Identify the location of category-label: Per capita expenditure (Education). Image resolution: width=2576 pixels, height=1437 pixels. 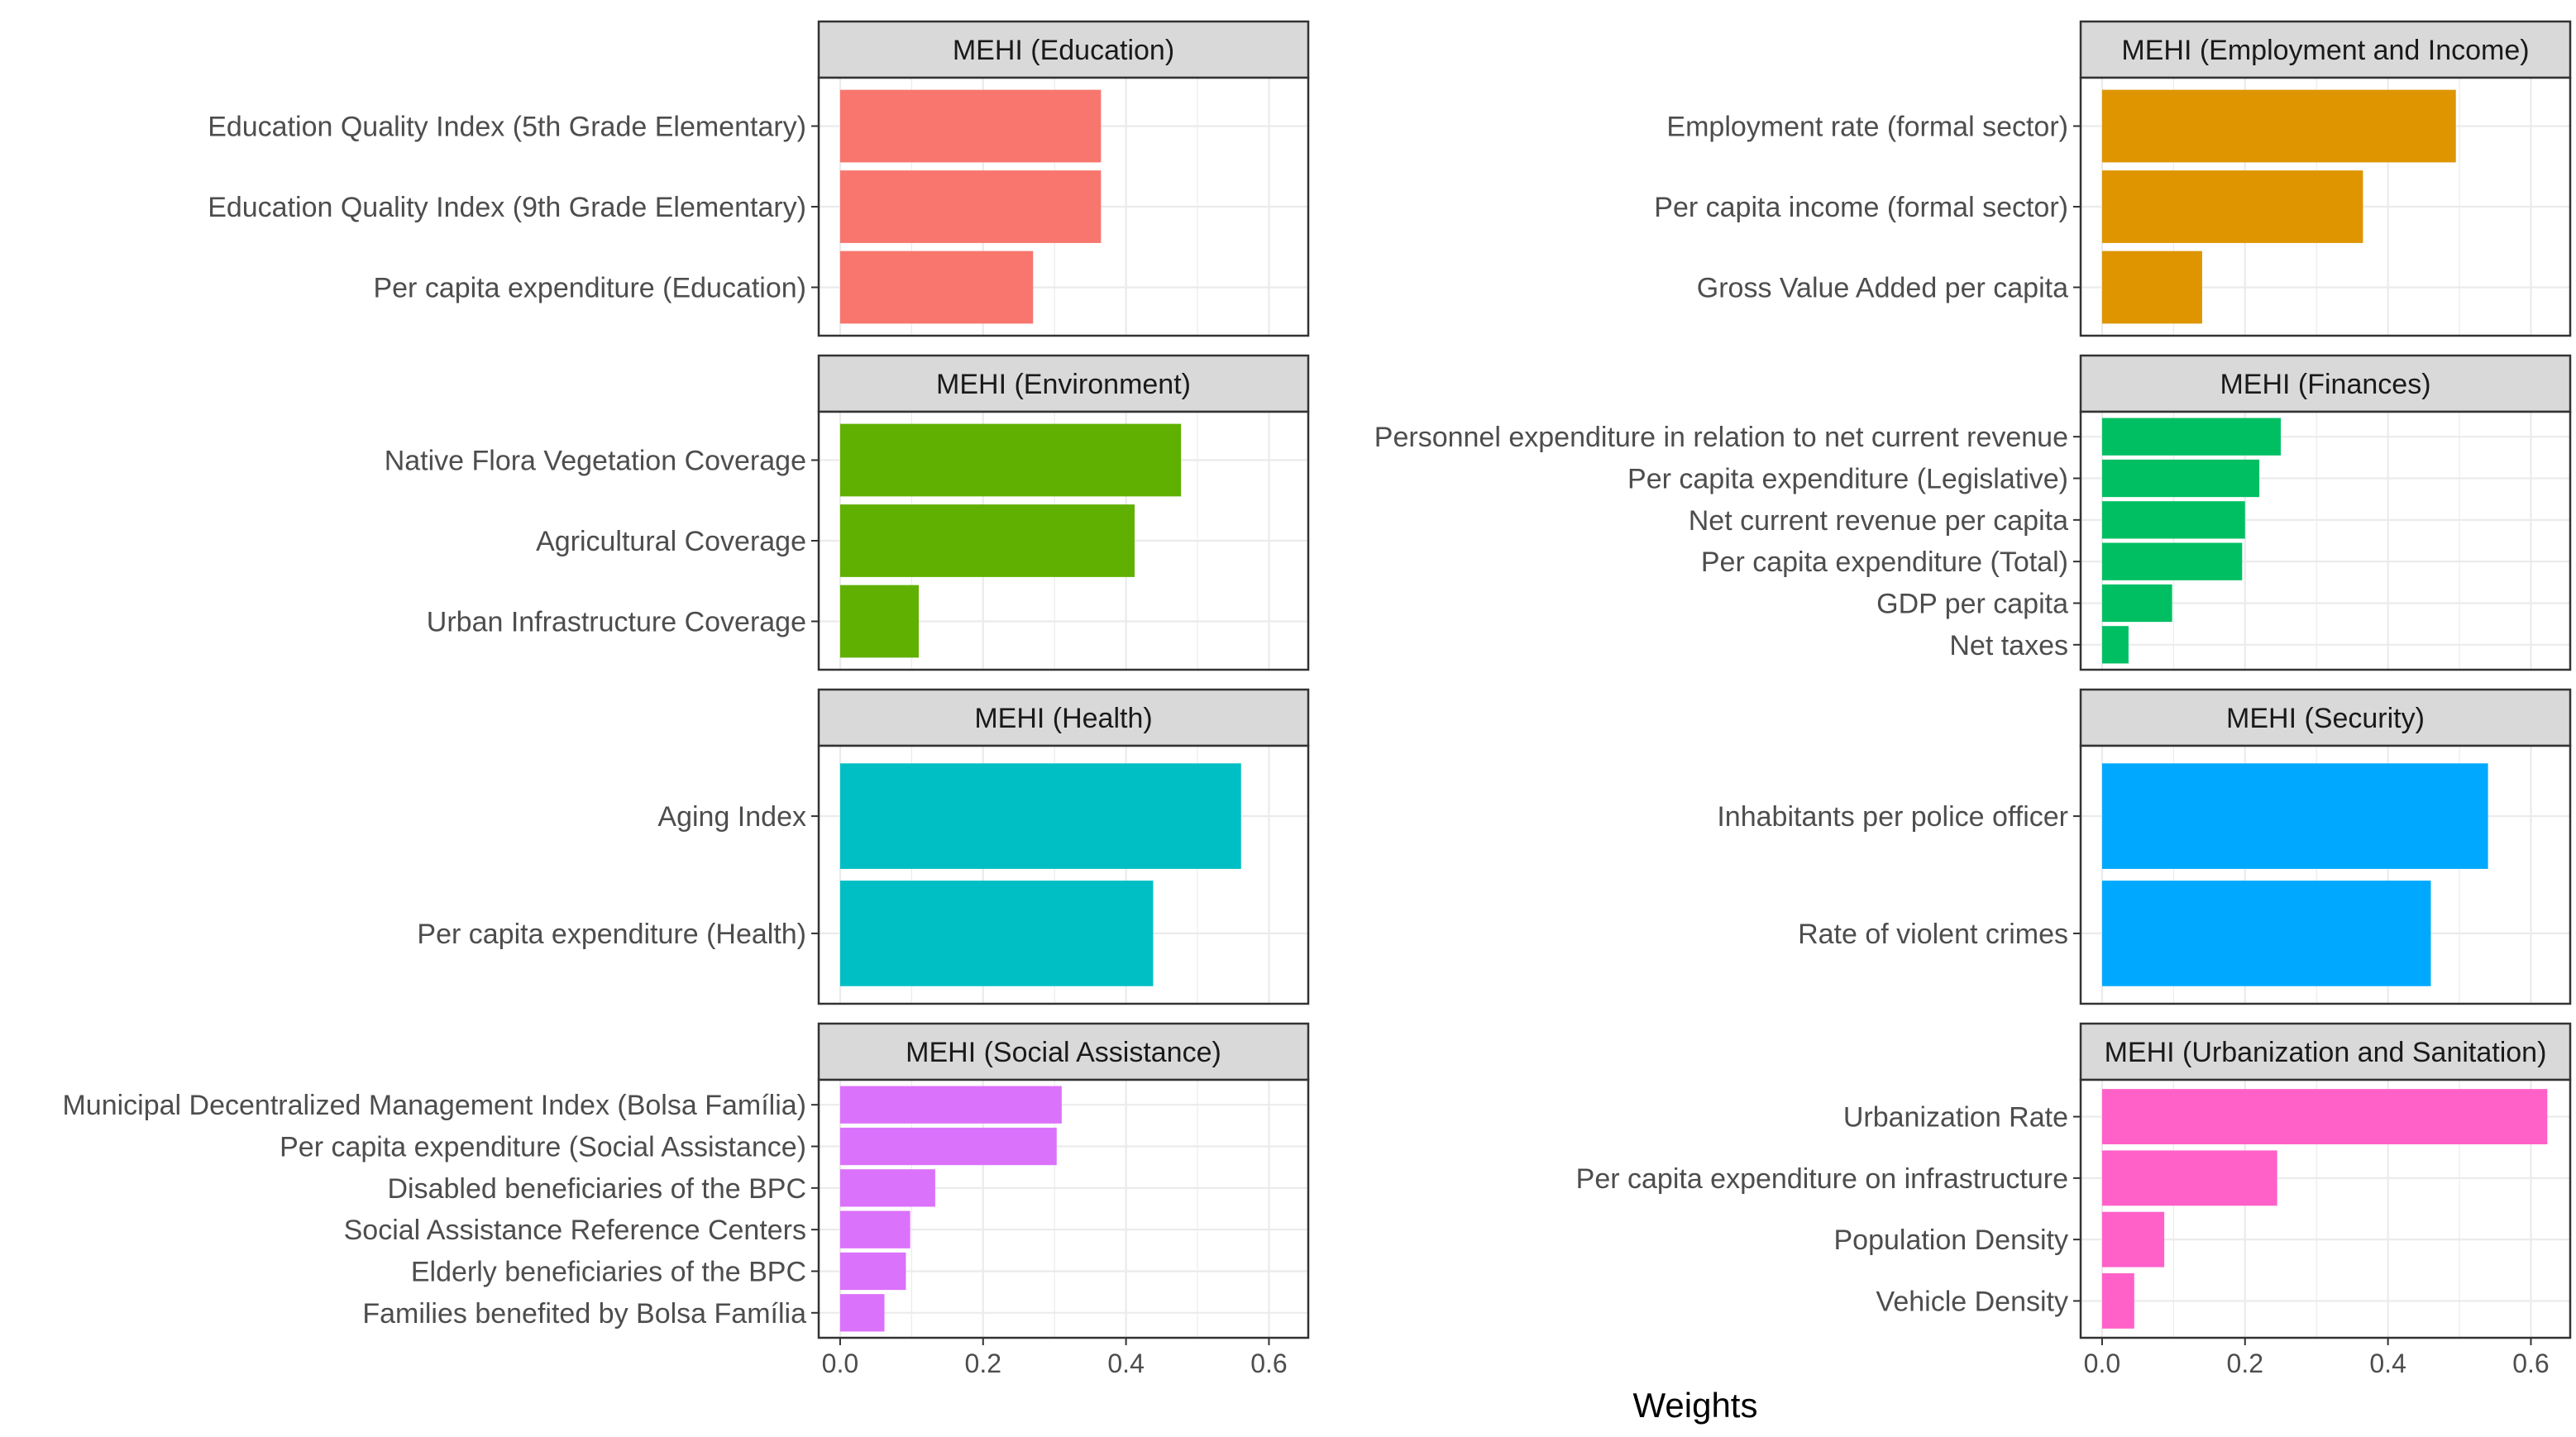
(589, 288).